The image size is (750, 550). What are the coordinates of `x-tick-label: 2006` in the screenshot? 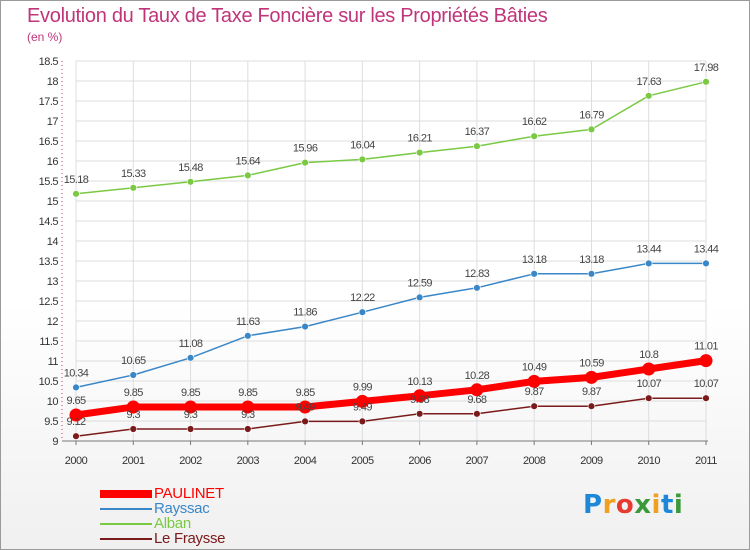 It's located at (419, 461).